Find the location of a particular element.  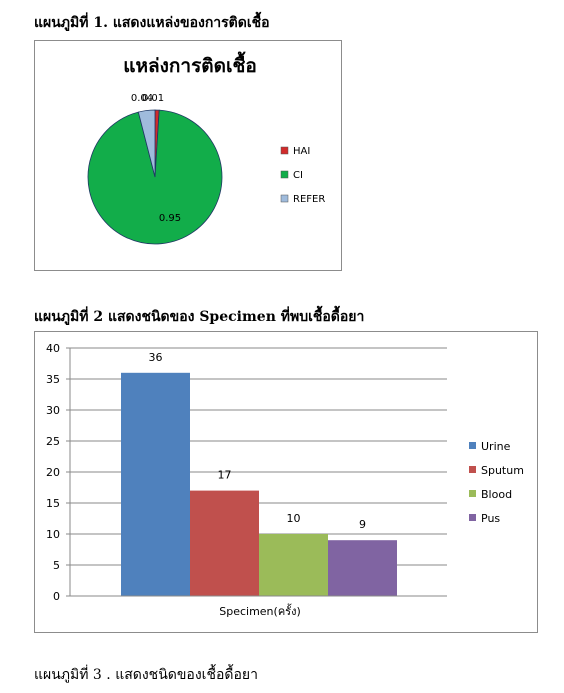

legend-label-blood: Blood is located at coordinates (496, 494).